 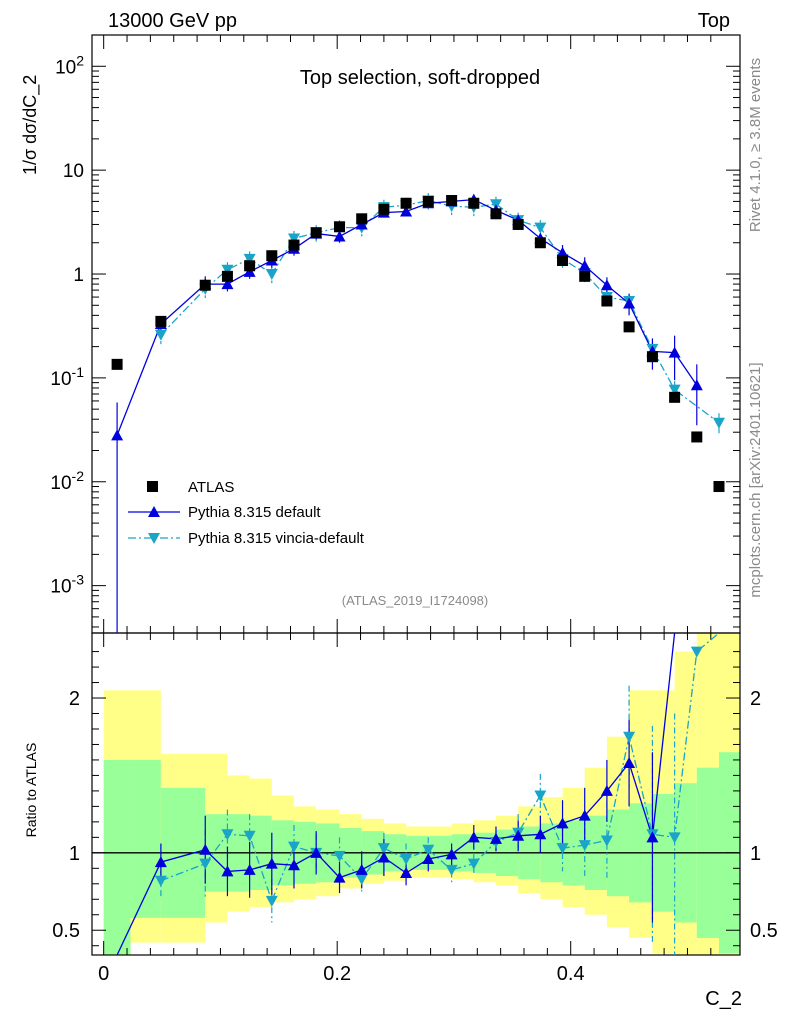 I want to click on legend-marker-default, so click(x=154, y=511).